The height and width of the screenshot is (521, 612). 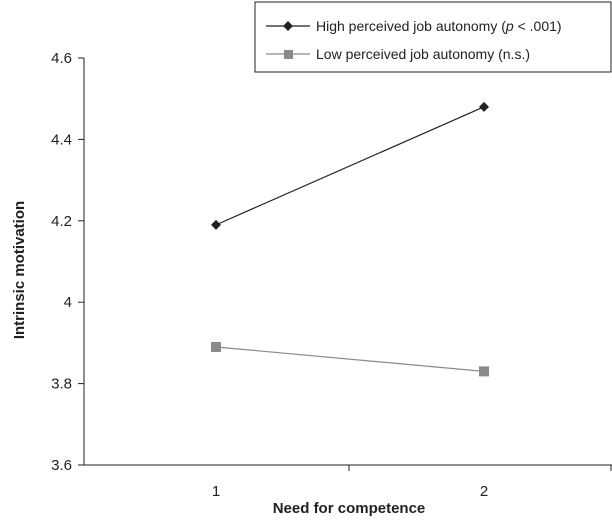 What do you see at coordinates (288, 26) in the screenshot?
I see `legend-marker-high-diamond` at bounding box center [288, 26].